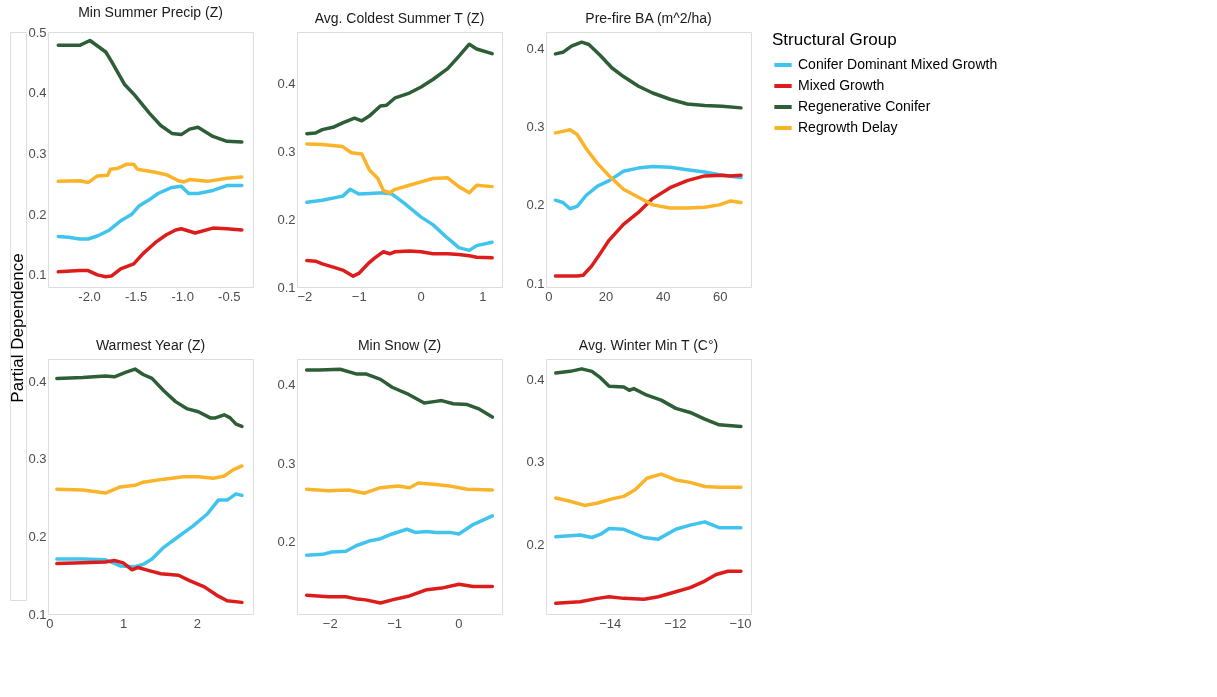  What do you see at coordinates (663, 296) in the screenshot?
I see `x-tick-label: 40` at bounding box center [663, 296].